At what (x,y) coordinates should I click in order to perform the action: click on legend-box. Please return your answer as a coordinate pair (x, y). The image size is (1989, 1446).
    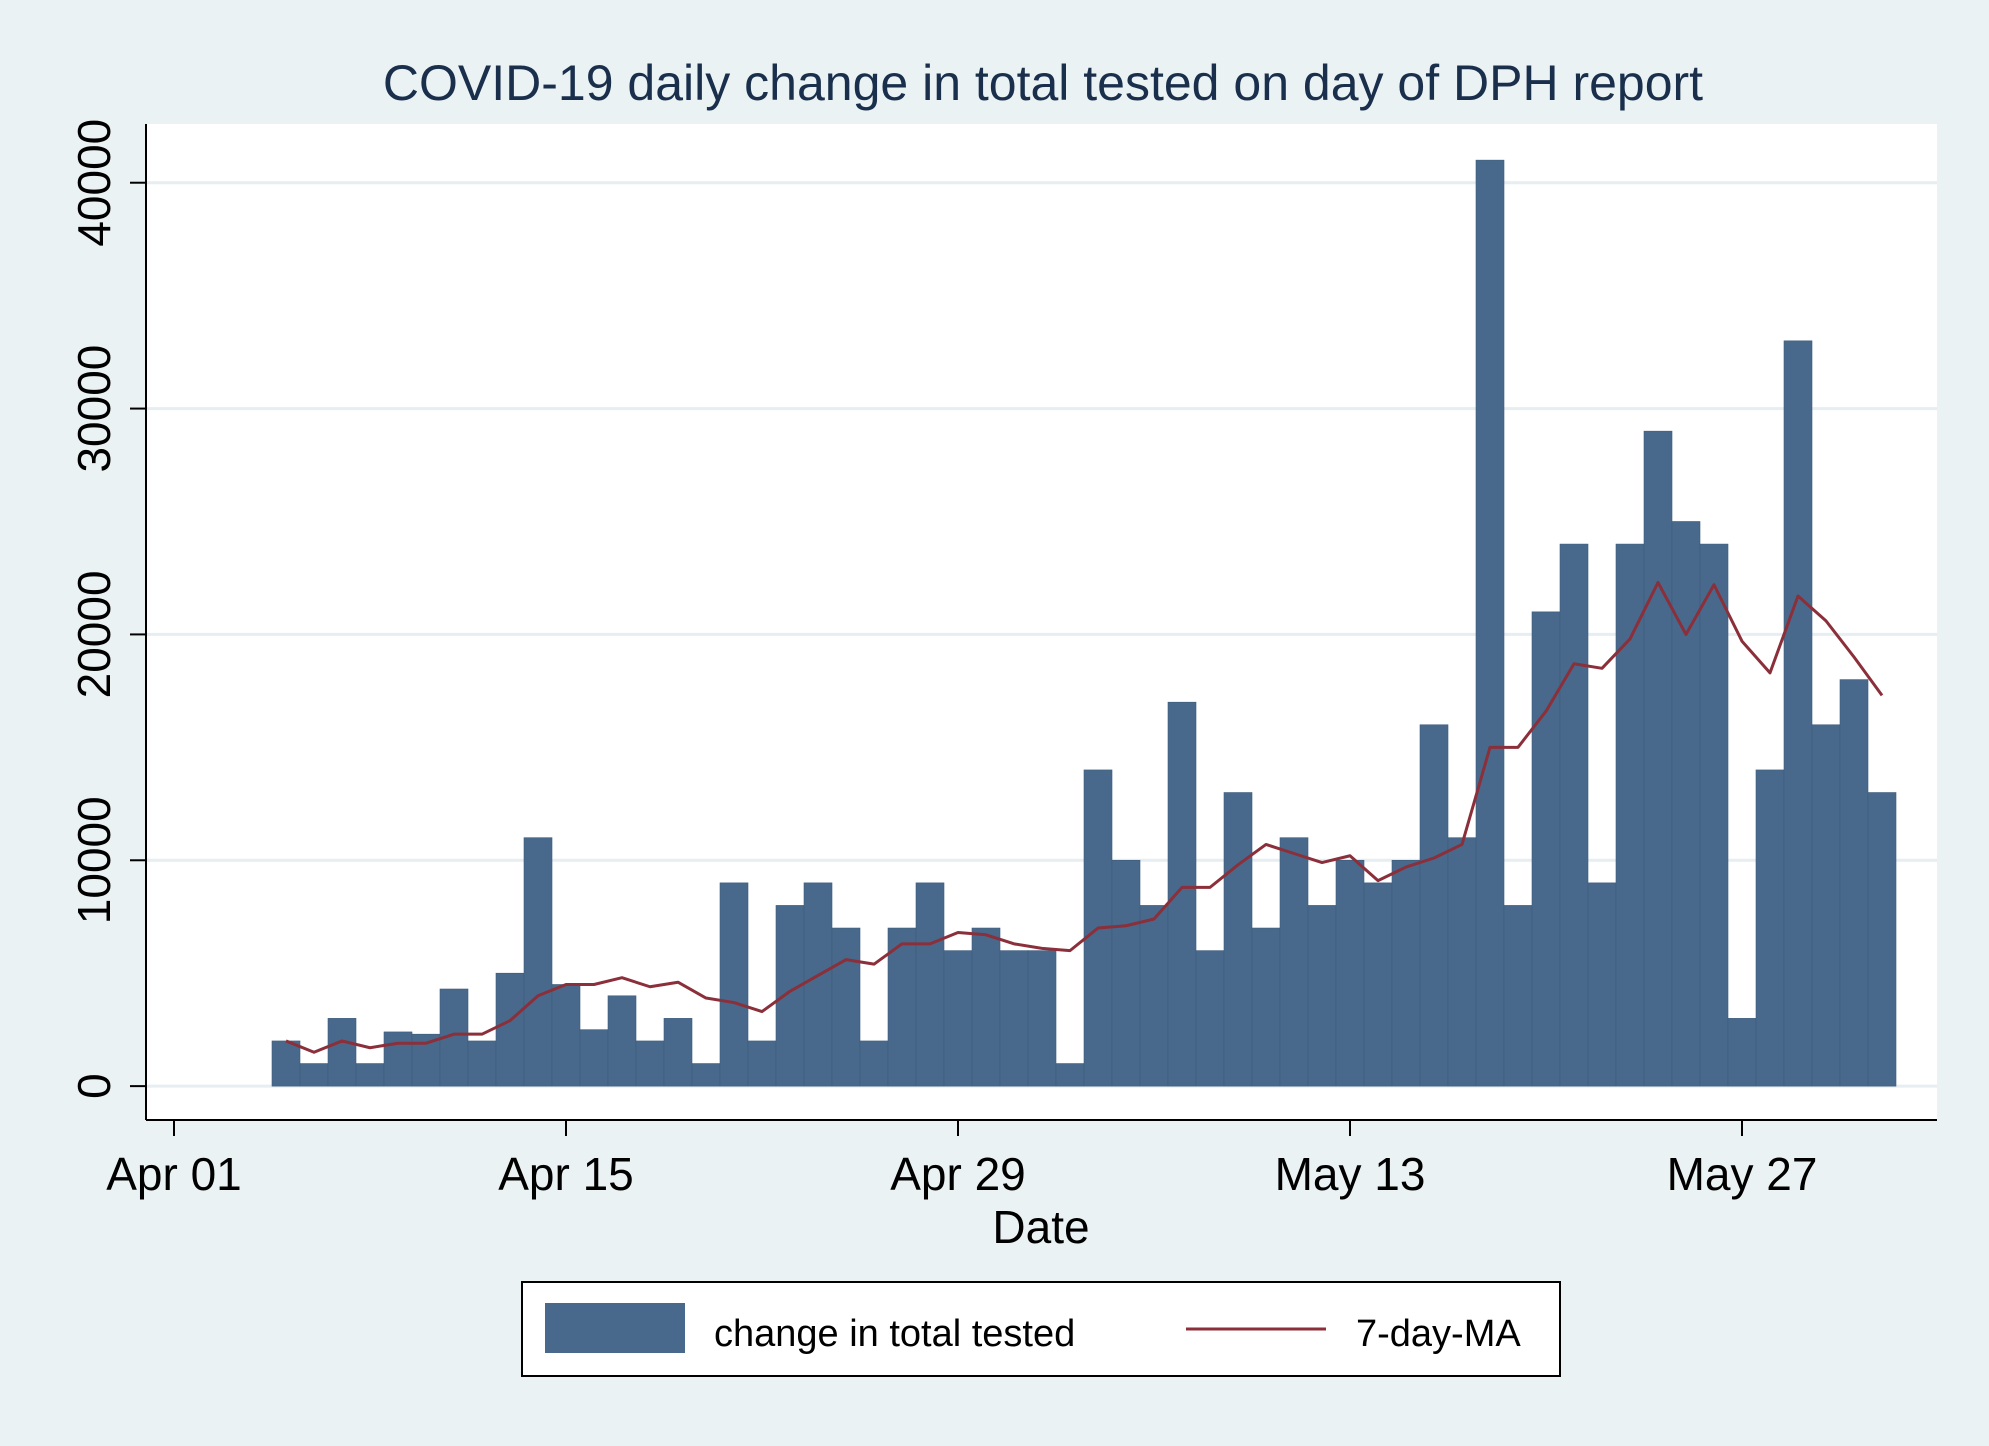
    Looking at the image, I should click on (1041, 1329).